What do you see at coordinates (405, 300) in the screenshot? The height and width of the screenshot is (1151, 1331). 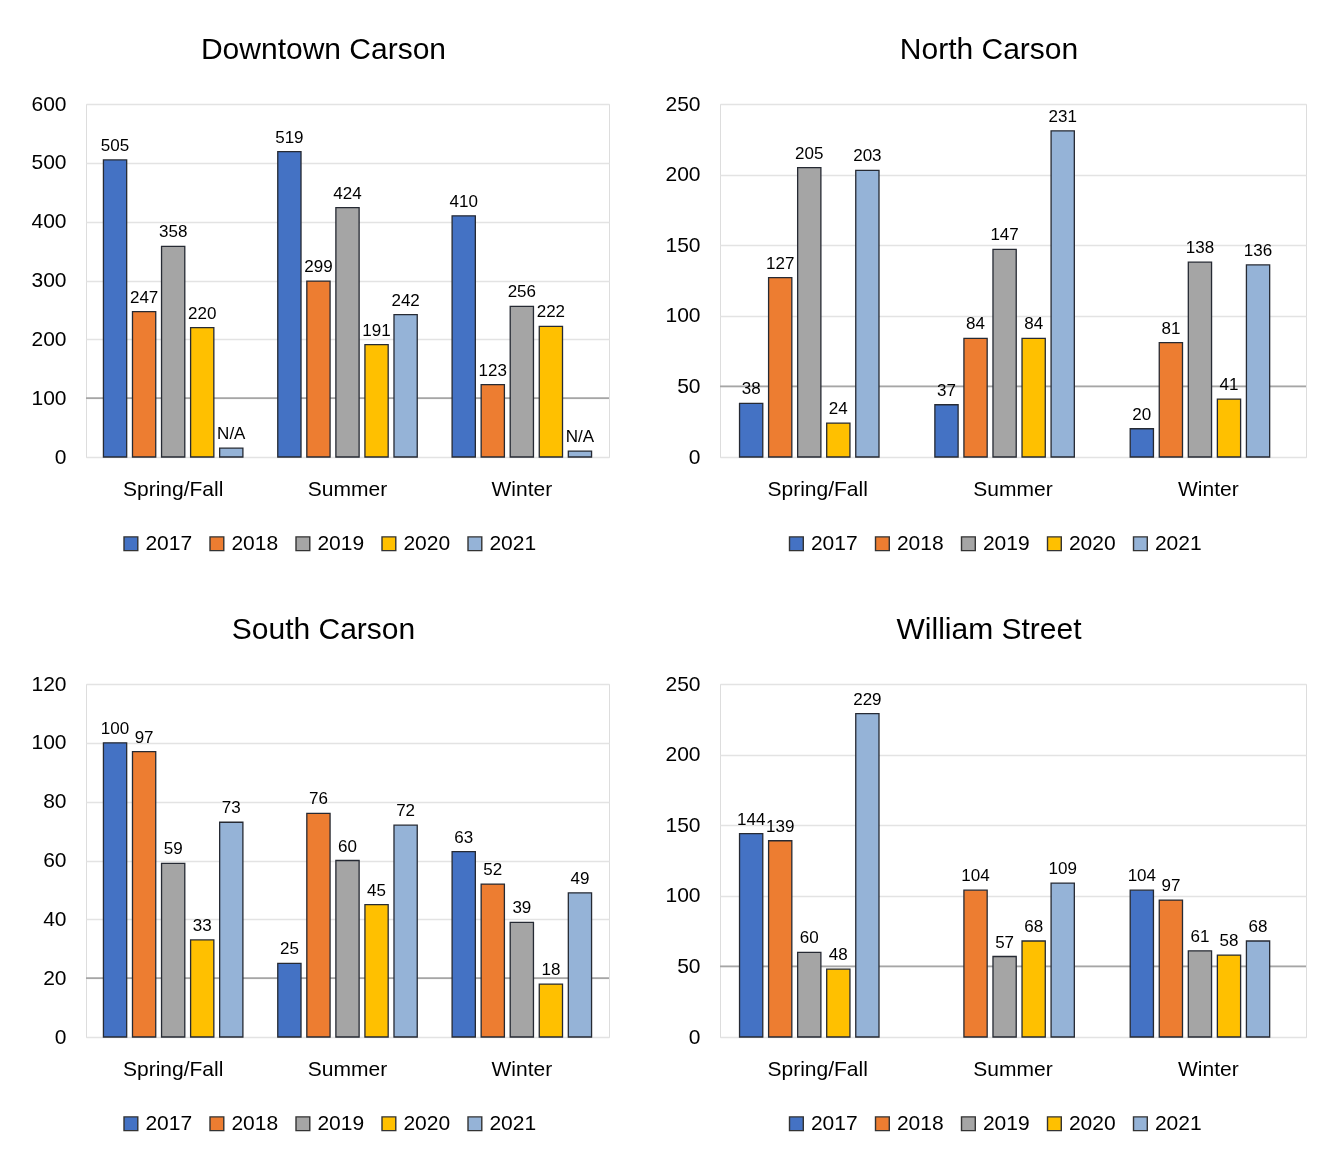 I see `data-label: 242` at bounding box center [405, 300].